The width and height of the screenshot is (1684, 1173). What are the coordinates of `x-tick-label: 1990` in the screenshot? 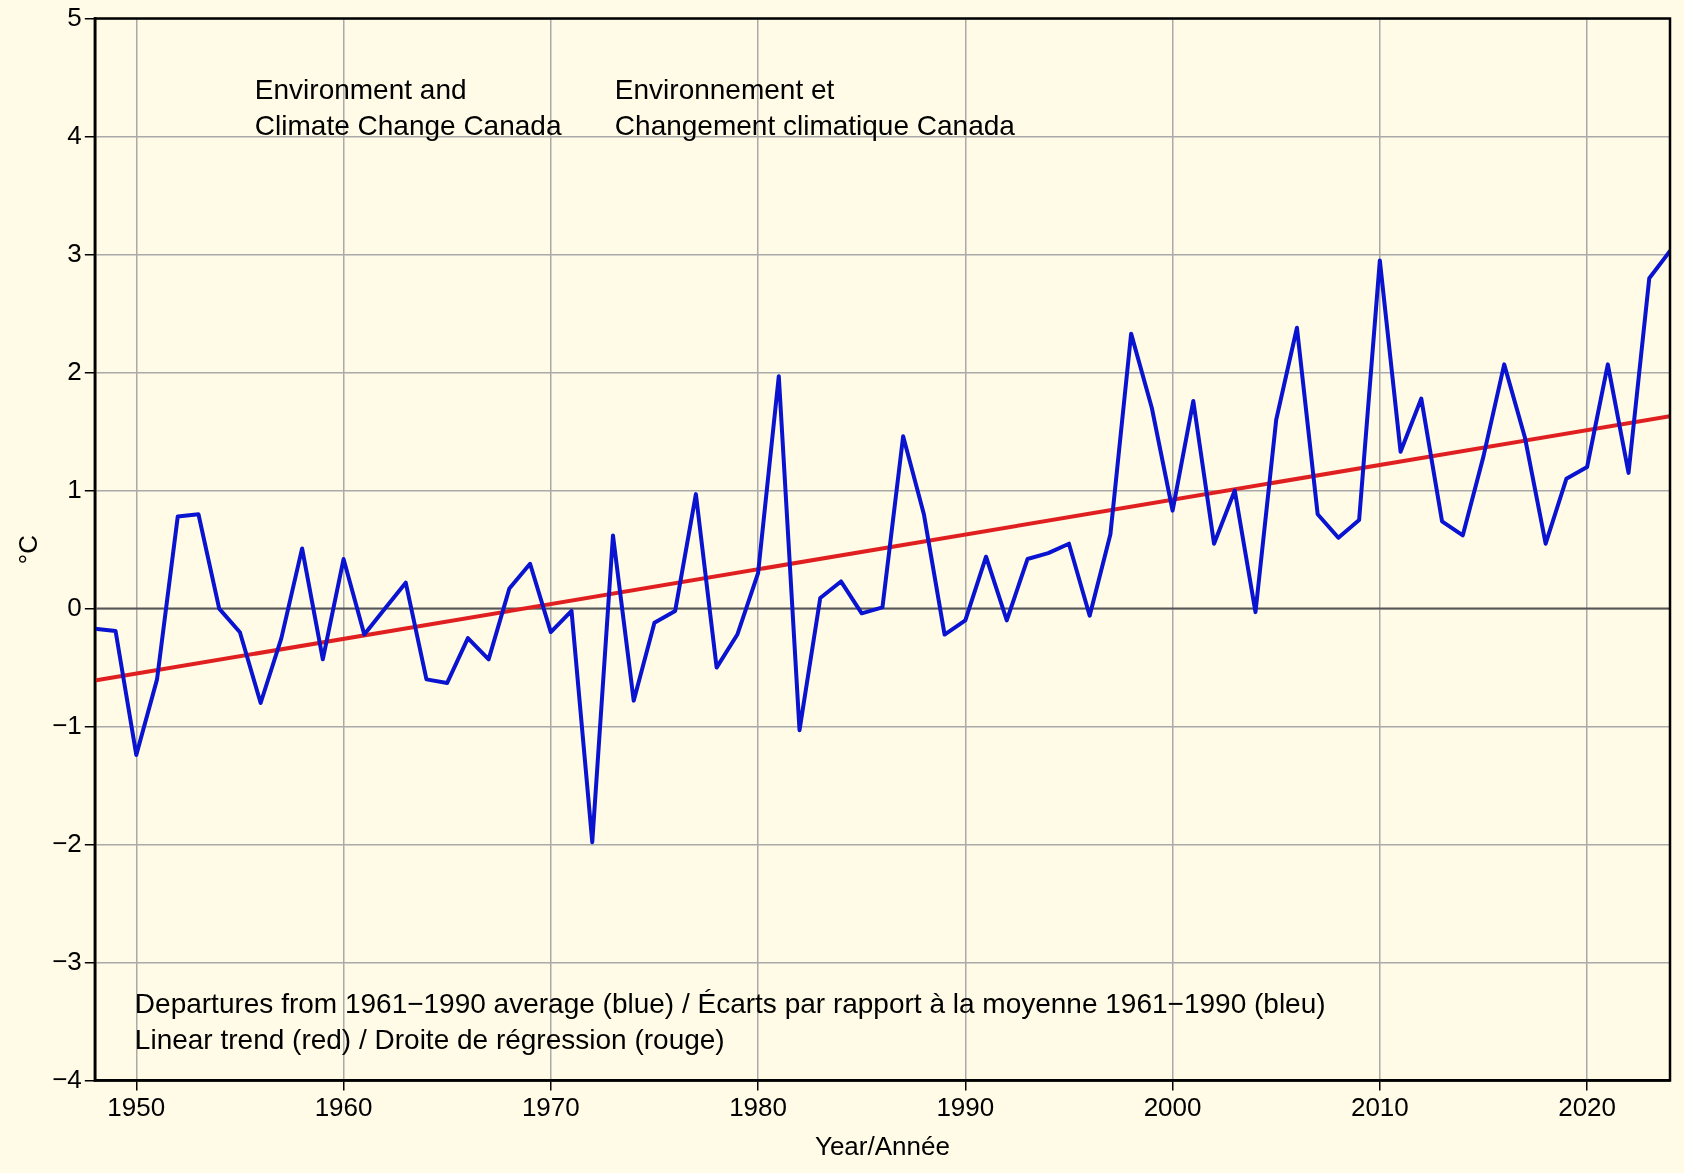 It's located at (965, 1107).